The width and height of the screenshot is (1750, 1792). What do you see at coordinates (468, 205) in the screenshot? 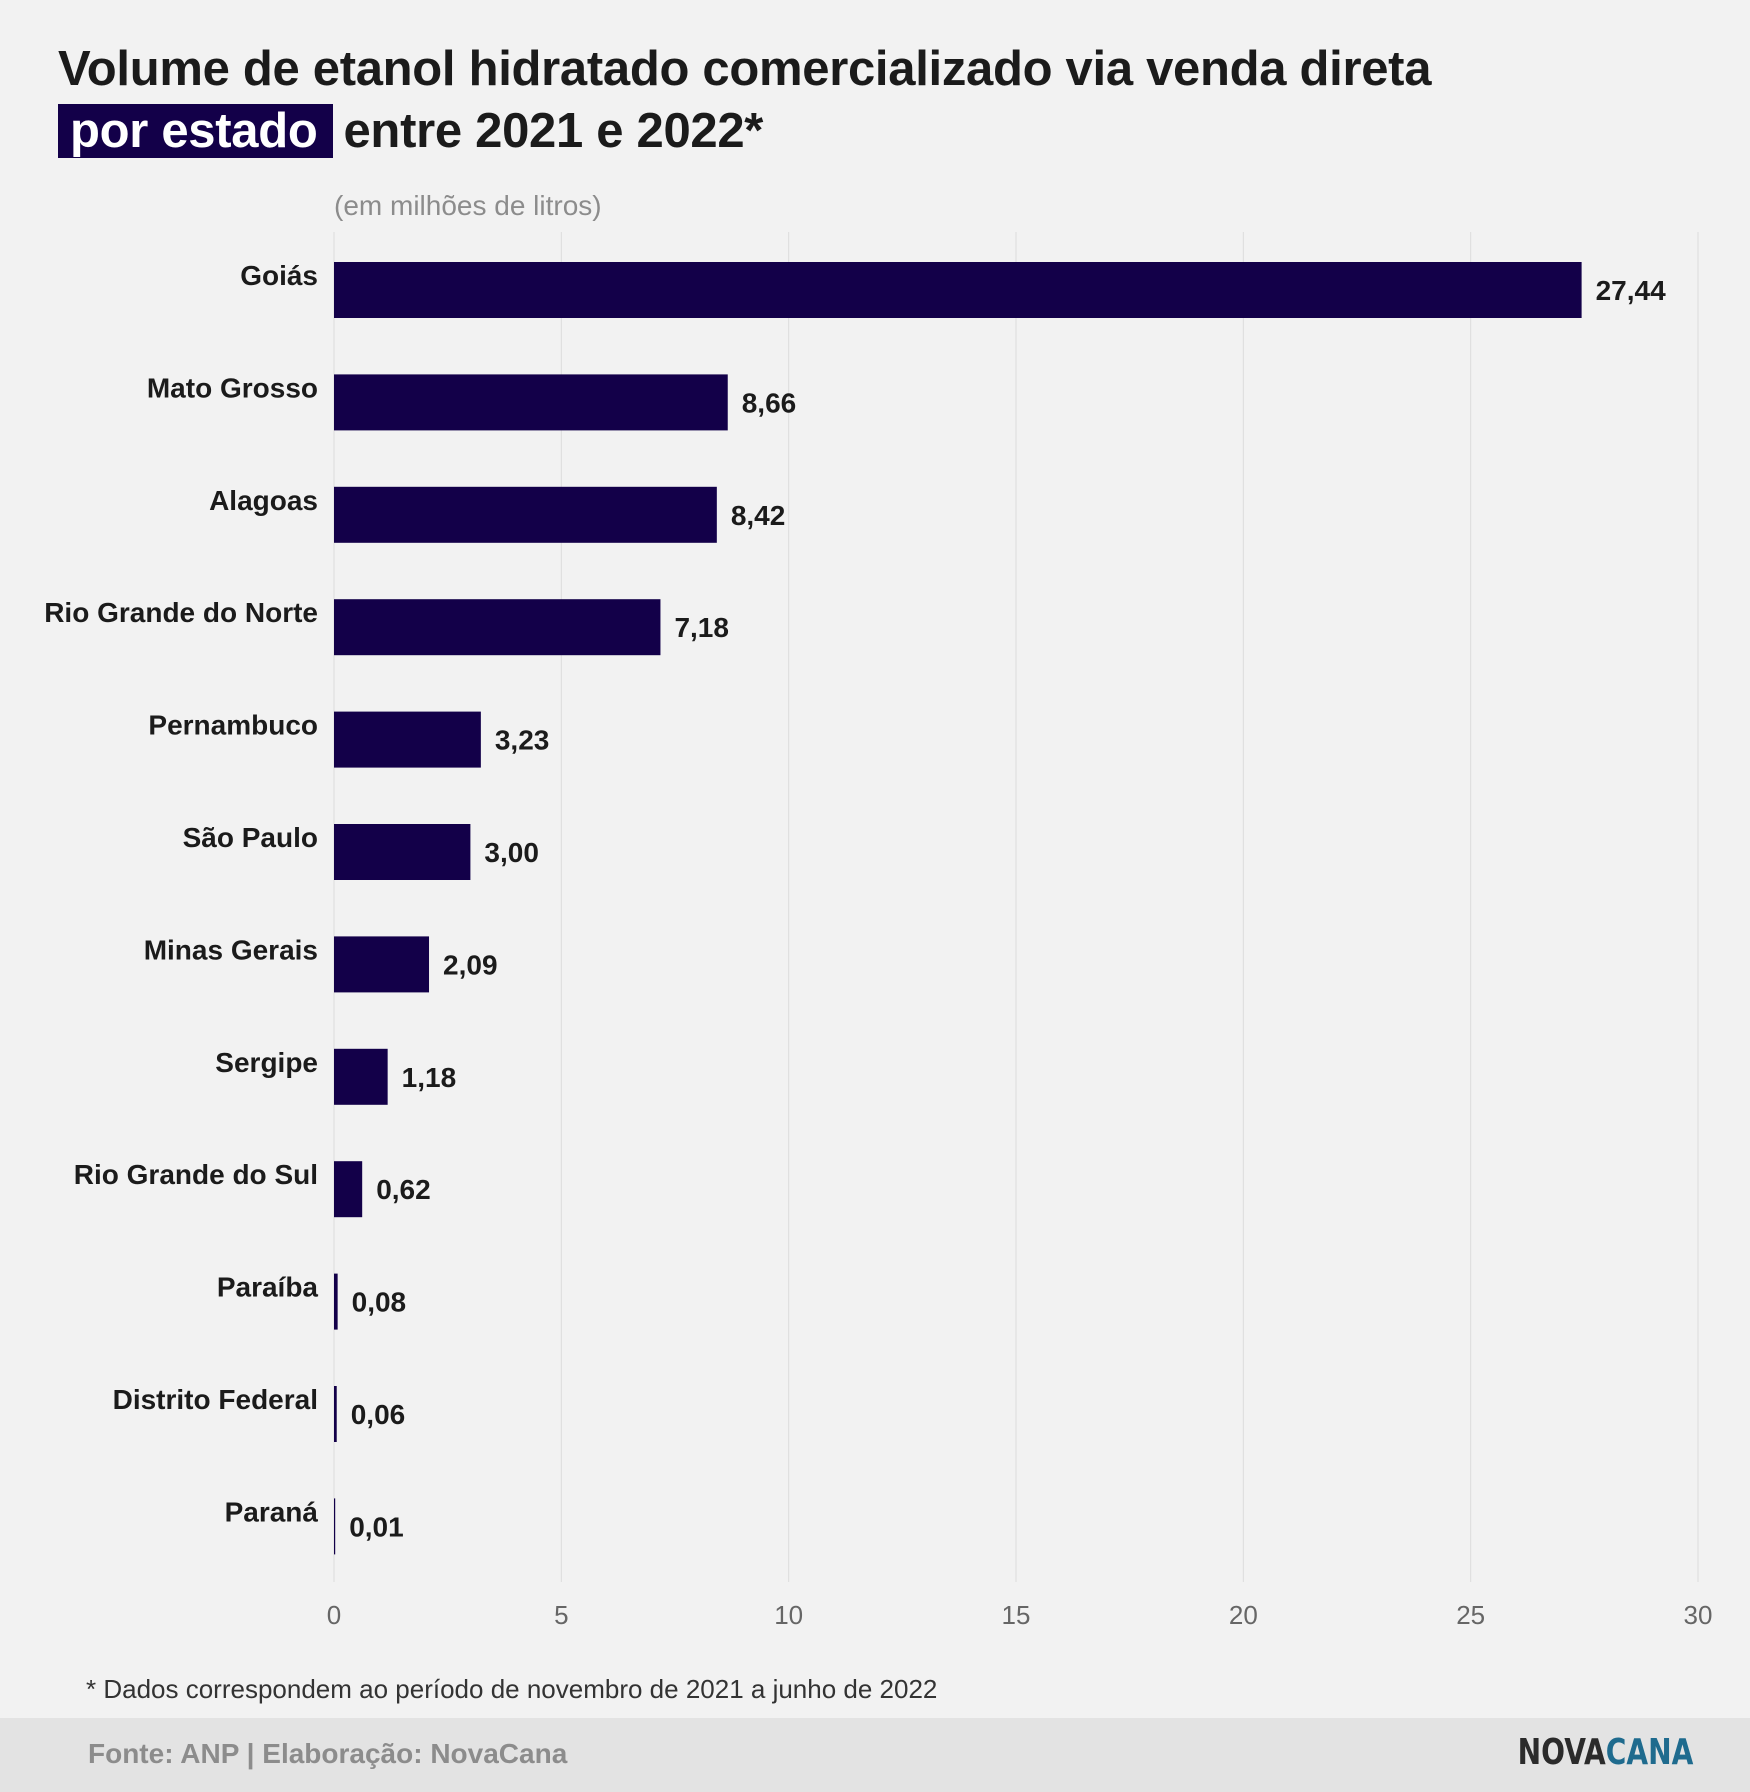
I see `chart-subtitle: (em milhões de litros)` at bounding box center [468, 205].